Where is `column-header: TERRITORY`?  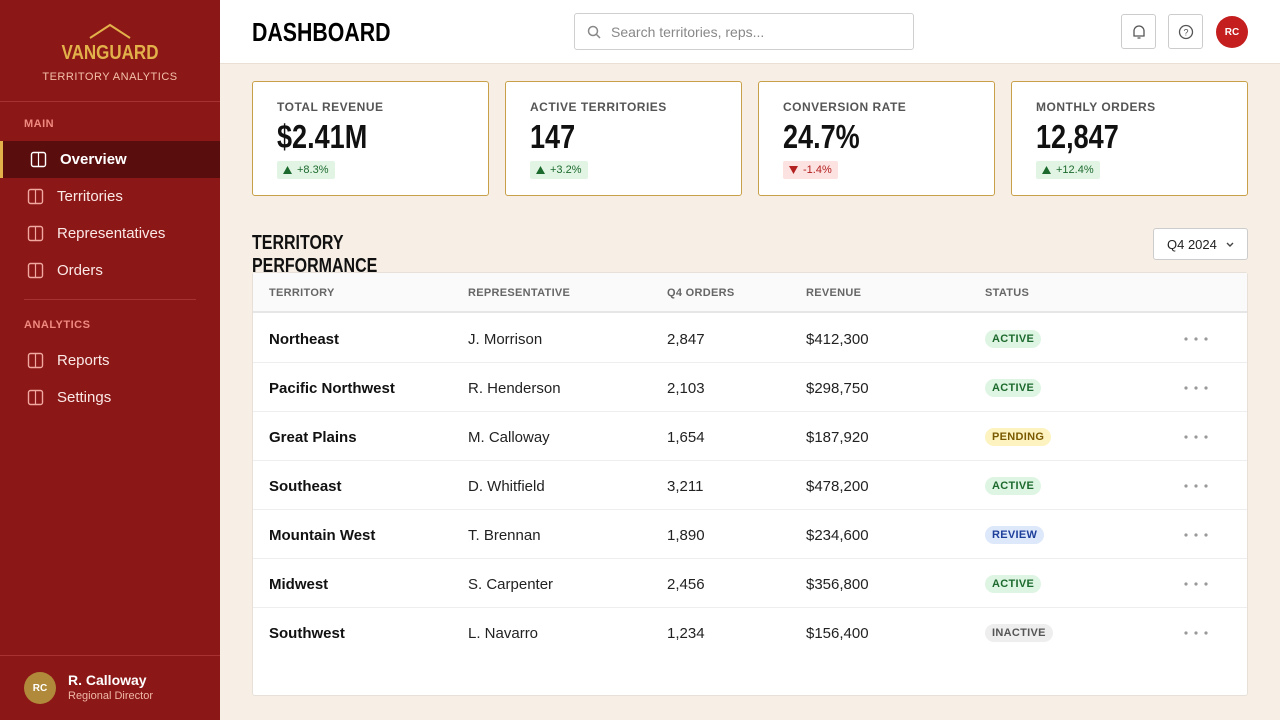 column-header: TERRITORY is located at coordinates (302, 293).